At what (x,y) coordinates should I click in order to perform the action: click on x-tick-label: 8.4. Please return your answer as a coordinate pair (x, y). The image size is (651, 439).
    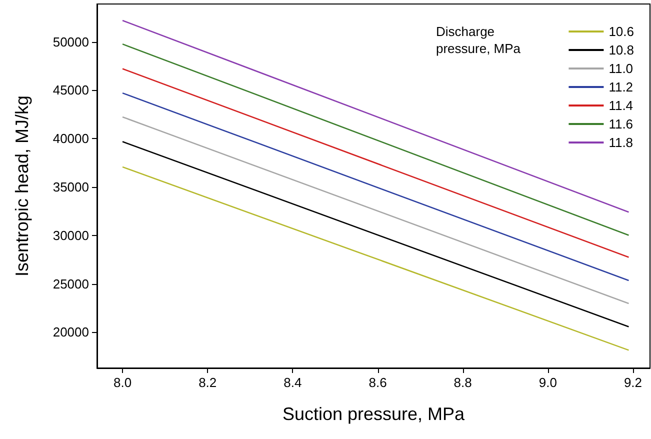
    Looking at the image, I should click on (293, 382).